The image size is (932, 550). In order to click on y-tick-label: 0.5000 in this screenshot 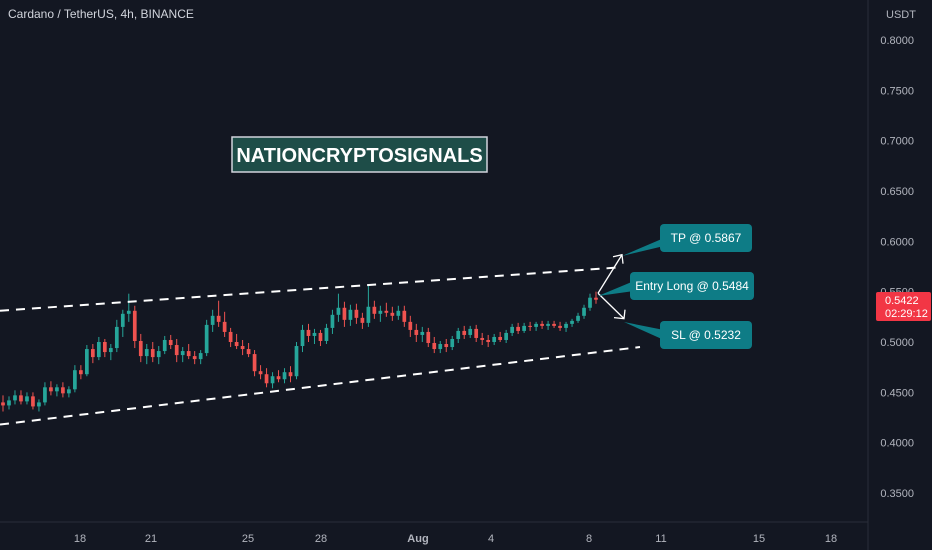, I will do `click(897, 343)`.